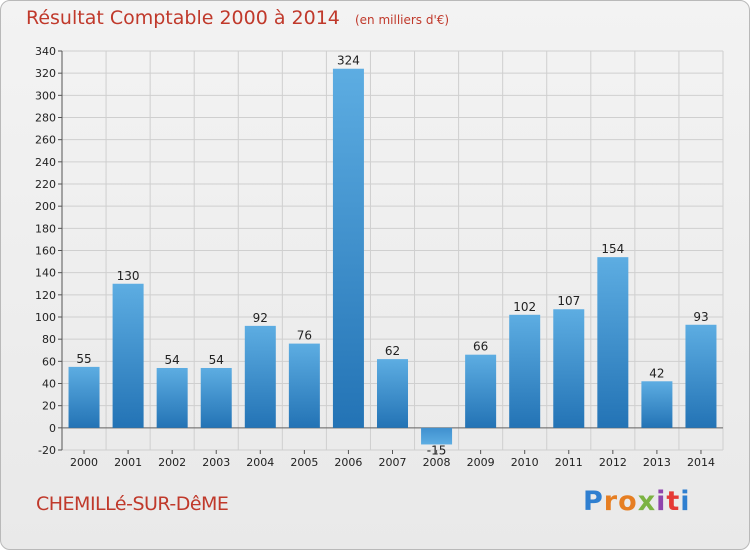  Describe the element at coordinates (52, 428) in the screenshot. I see `y-tick-label: 0` at that location.